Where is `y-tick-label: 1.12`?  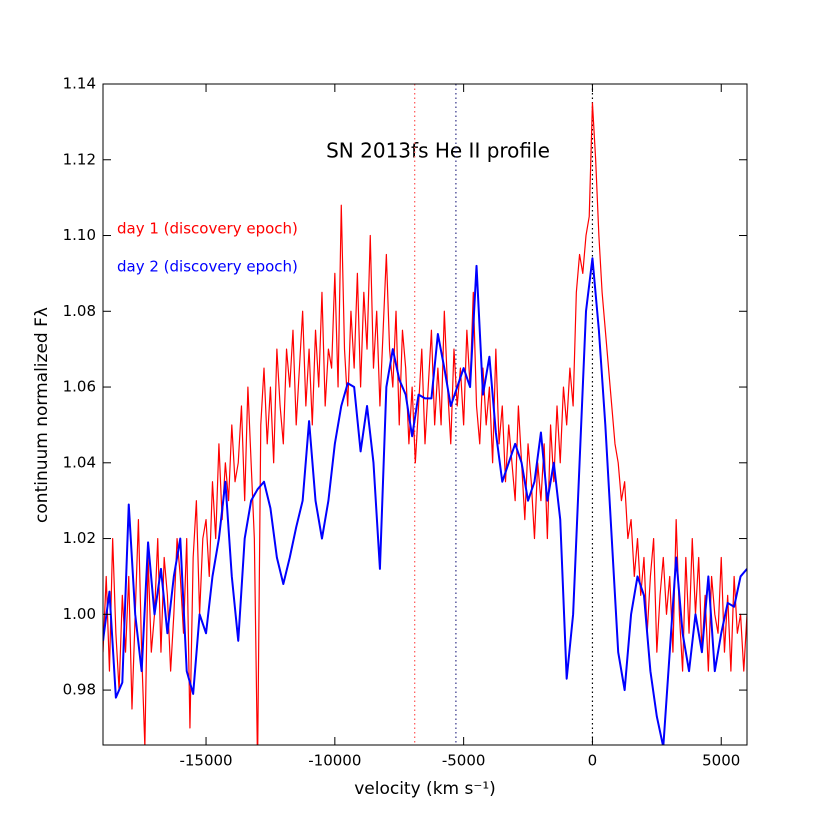 y-tick-label: 1.12 is located at coordinates (79, 159).